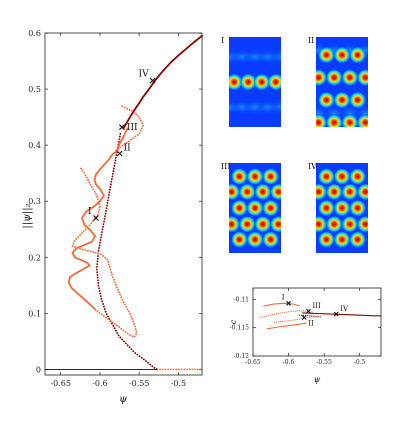  What do you see at coordinates (312, 166) in the screenshot?
I see `pattern-panel-label: IV` at bounding box center [312, 166].